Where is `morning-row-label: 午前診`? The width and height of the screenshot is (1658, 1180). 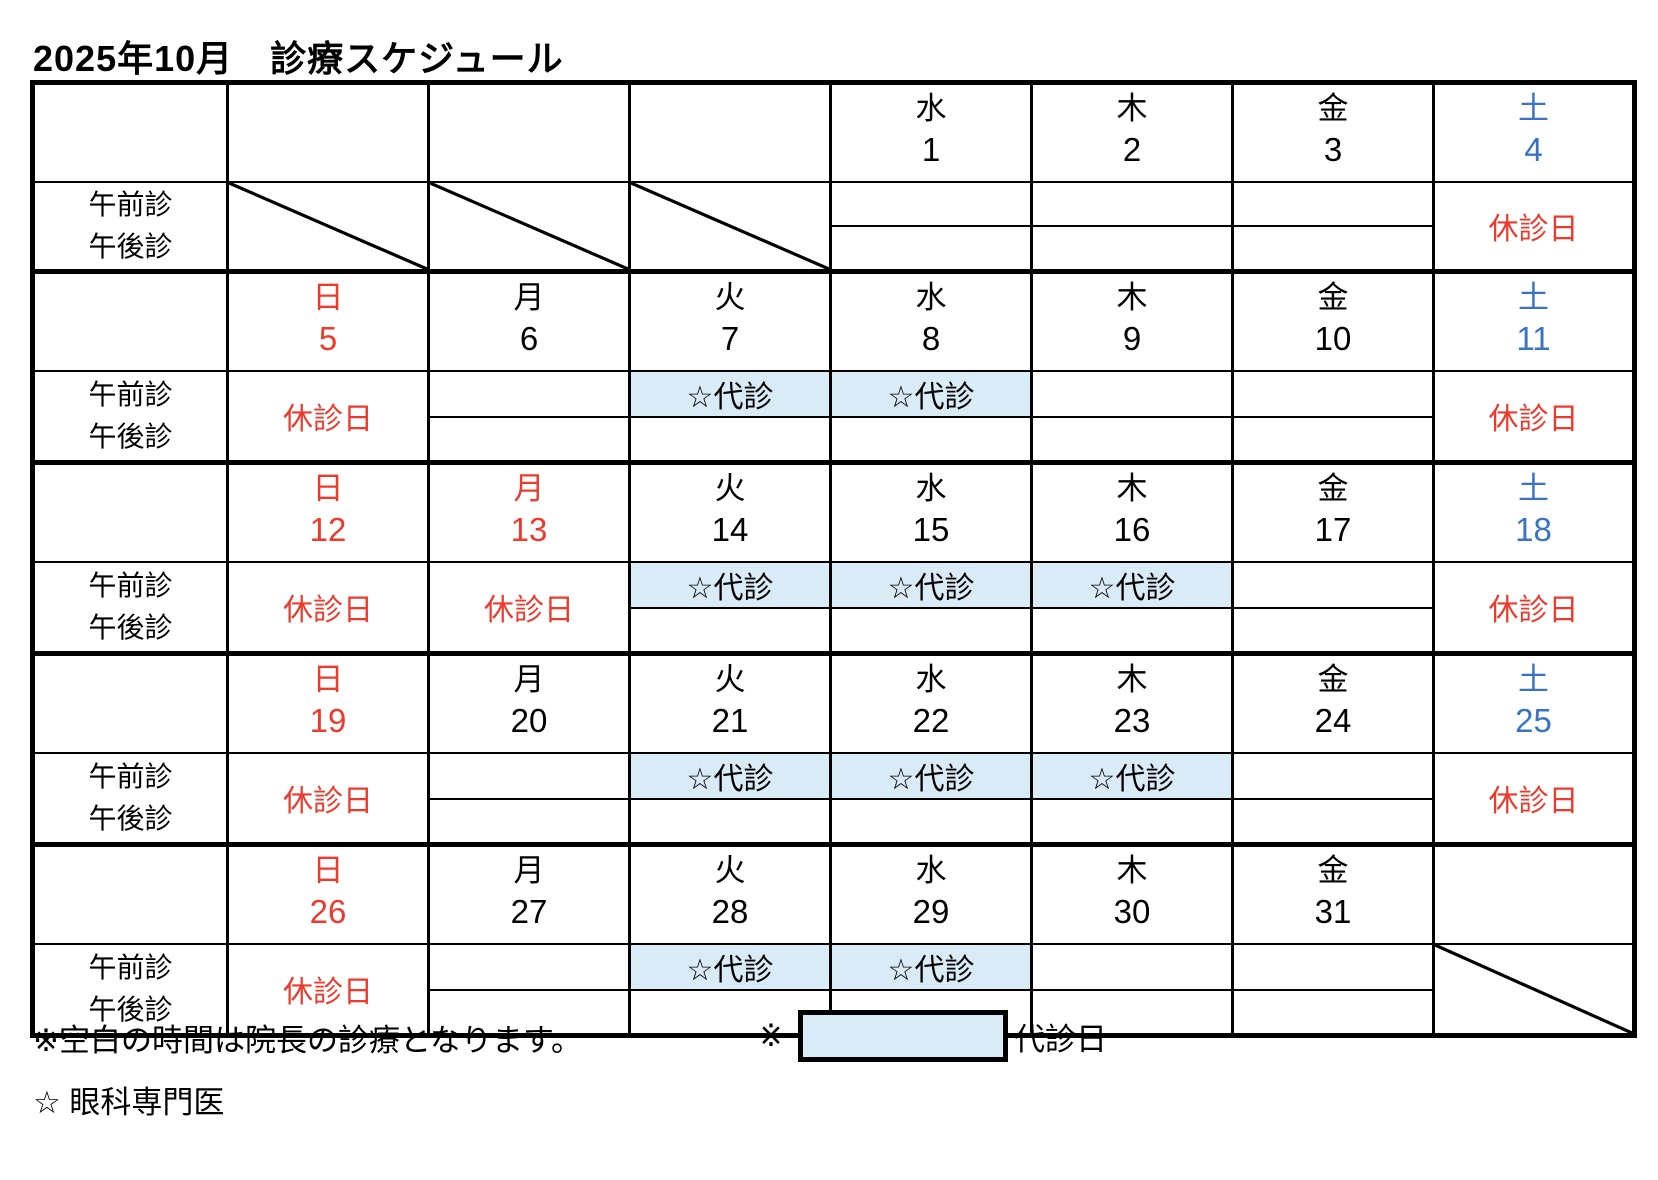
morning-row-label: 午前診 is located at coordinates (130, 585).